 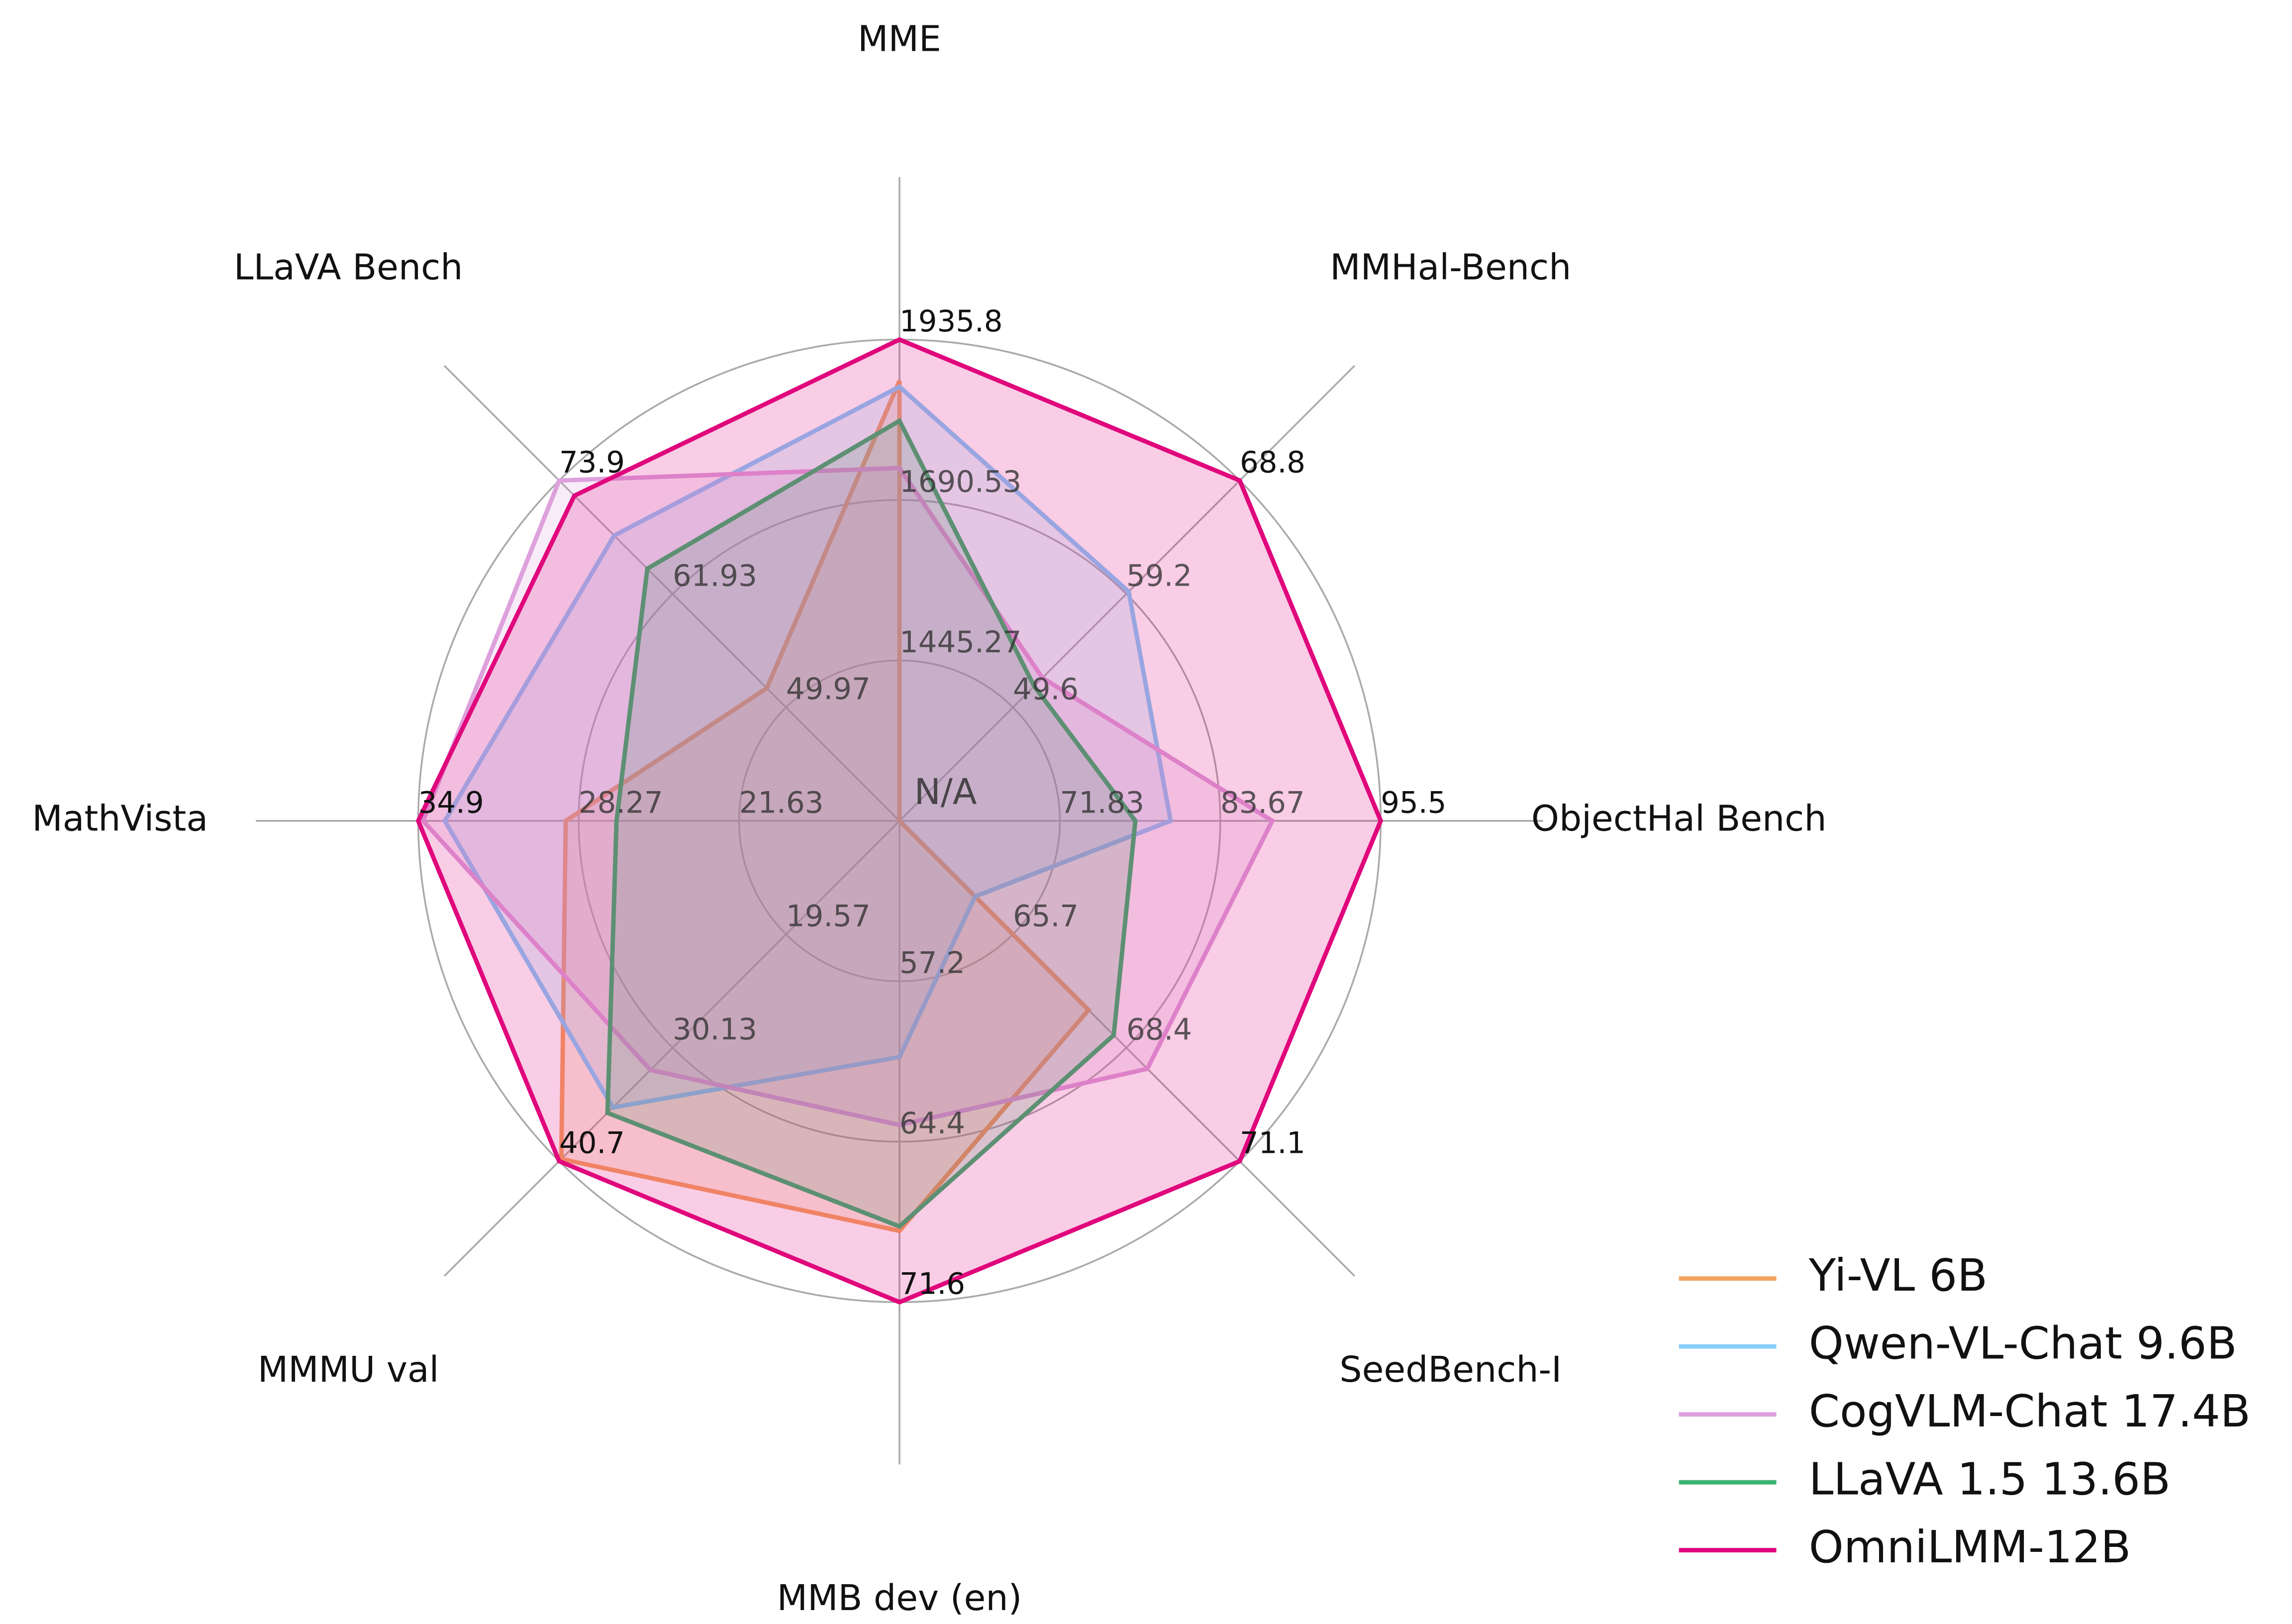 What do you see at coordinates (1450, 1370) in the screenshot?
I see `axis-label: SeedBench-I` at bounding box center [1450, 1370].